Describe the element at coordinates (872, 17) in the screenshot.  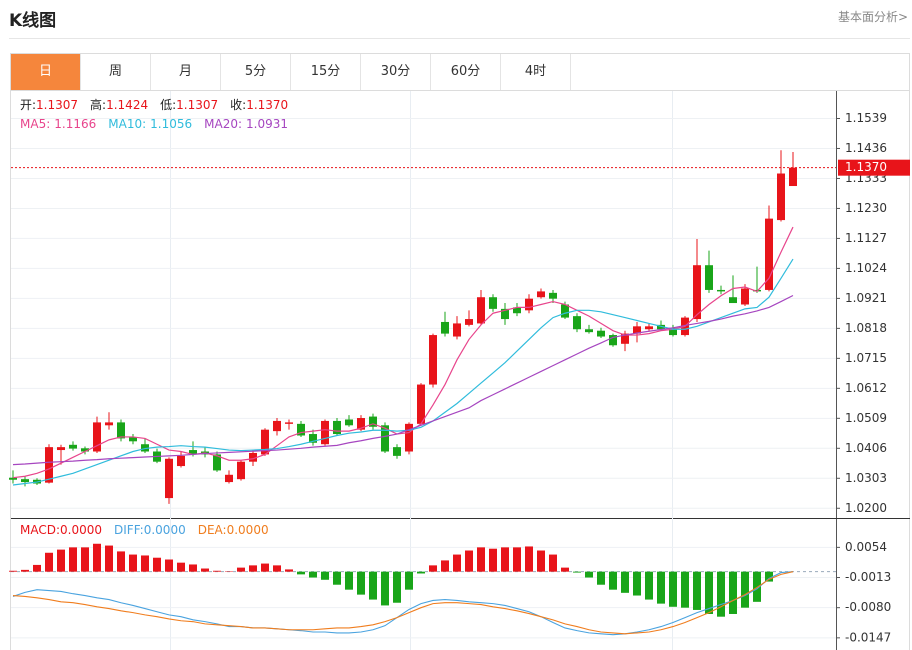
I see `fundamental-link: 基本面分析>` at that location.